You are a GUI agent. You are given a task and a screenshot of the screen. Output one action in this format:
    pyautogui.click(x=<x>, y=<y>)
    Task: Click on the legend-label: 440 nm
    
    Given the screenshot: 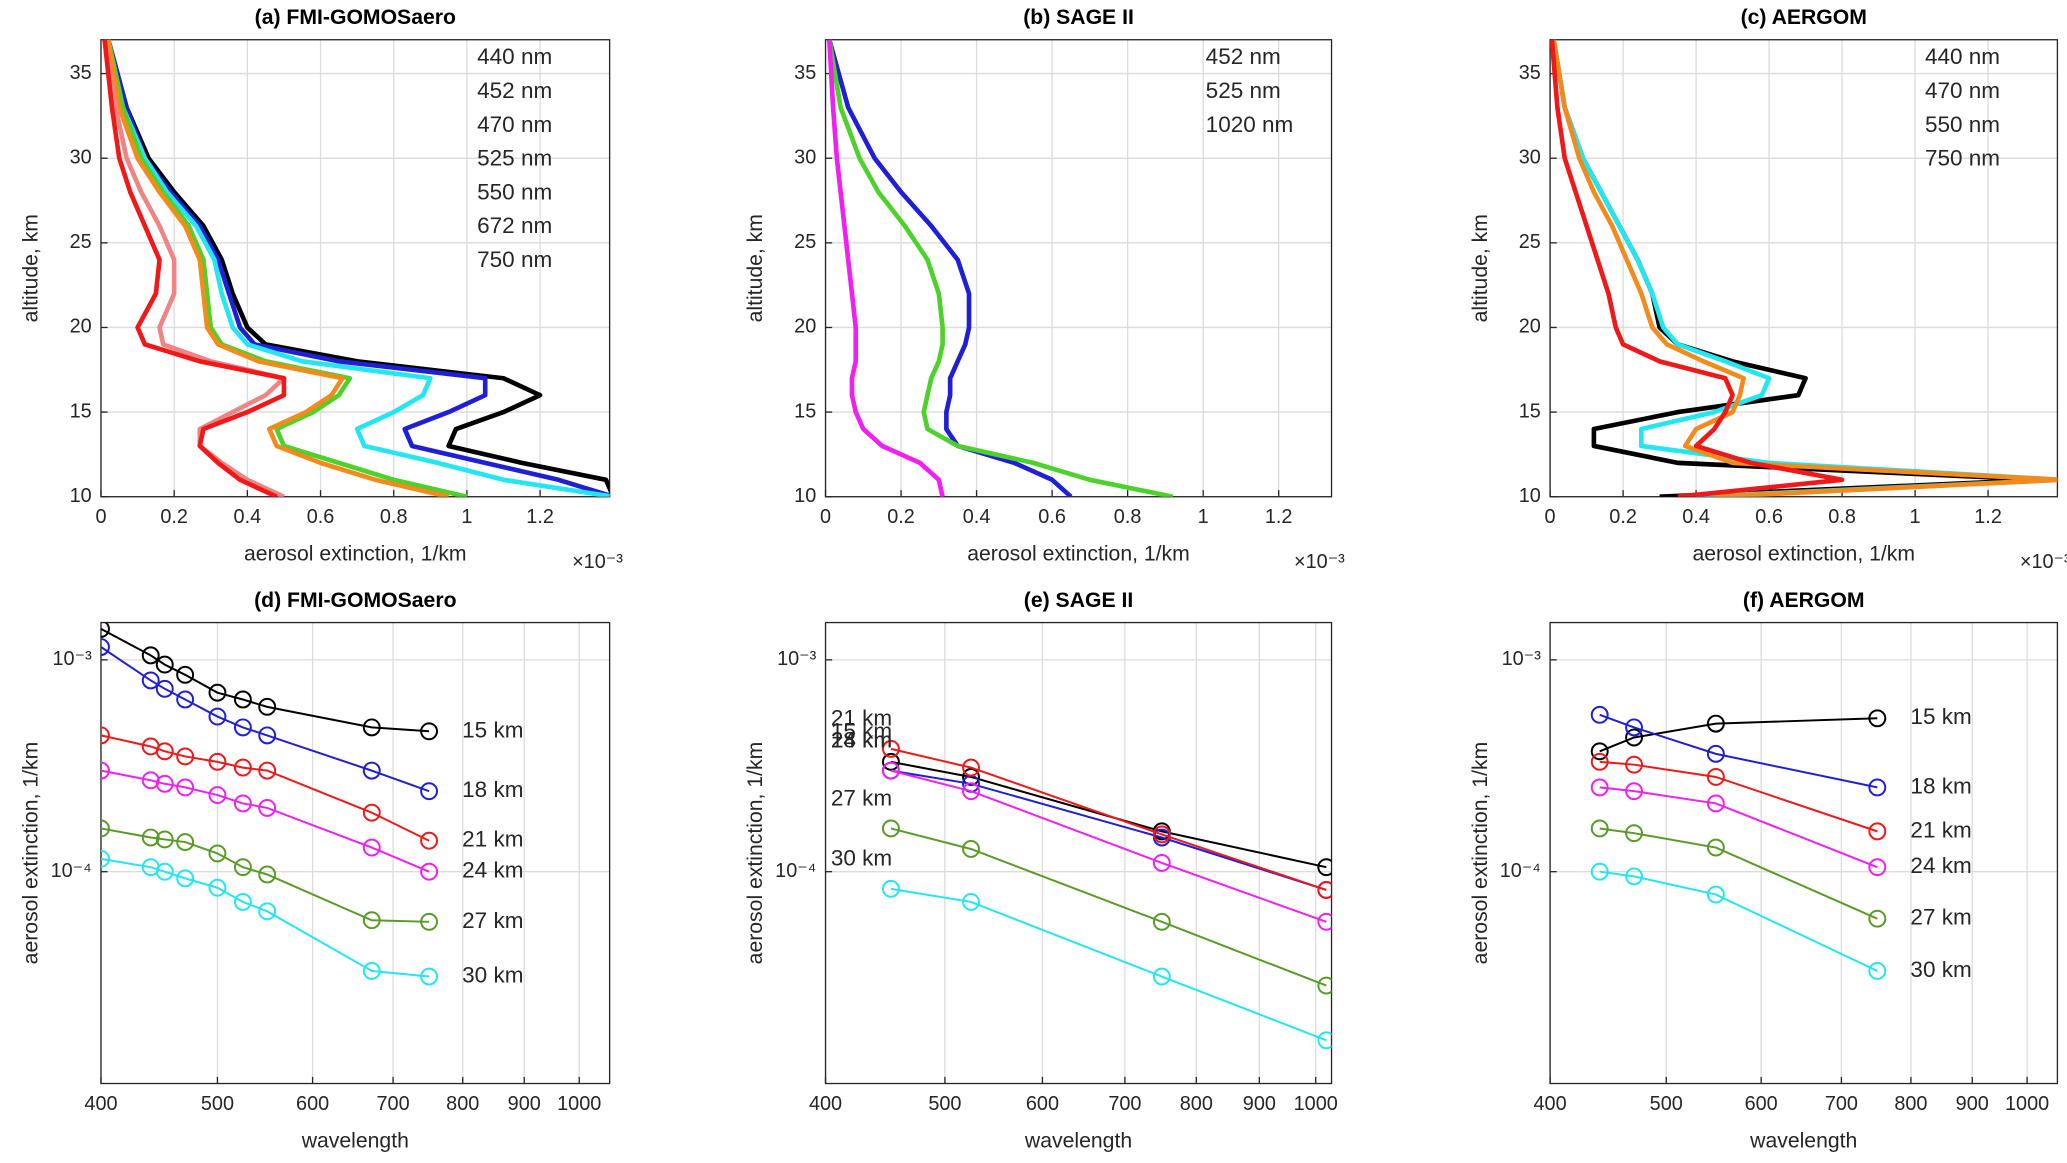 What is the action you would take?
    pyautogui.click(x=1962, y=56)
    